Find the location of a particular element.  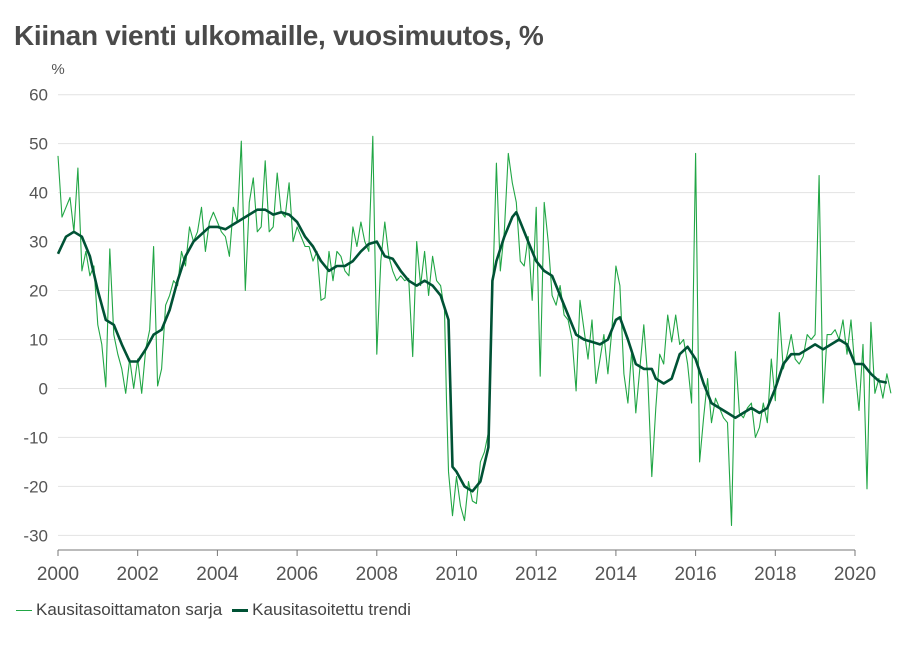

legend-label-raw: Kausitasoittamaton sarja is located at coordinates (129, 609).